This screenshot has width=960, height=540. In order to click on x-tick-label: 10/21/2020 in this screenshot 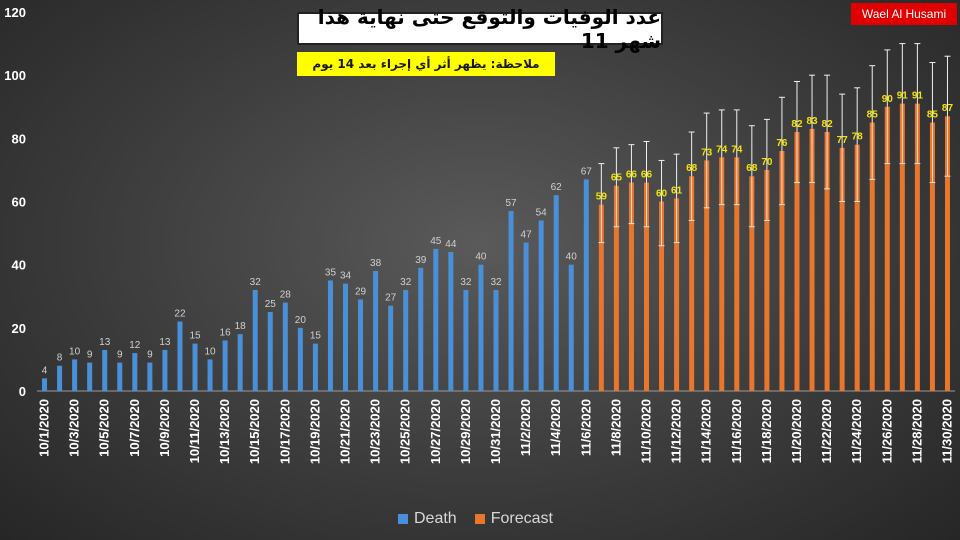, I will do `click(345, 431)`.